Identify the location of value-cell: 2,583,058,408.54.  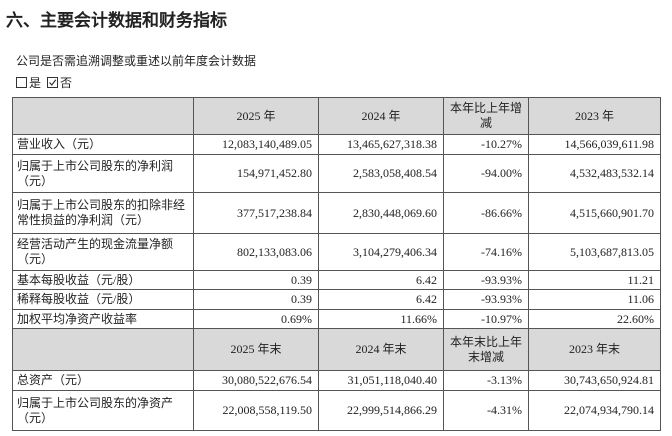
(381, 173).